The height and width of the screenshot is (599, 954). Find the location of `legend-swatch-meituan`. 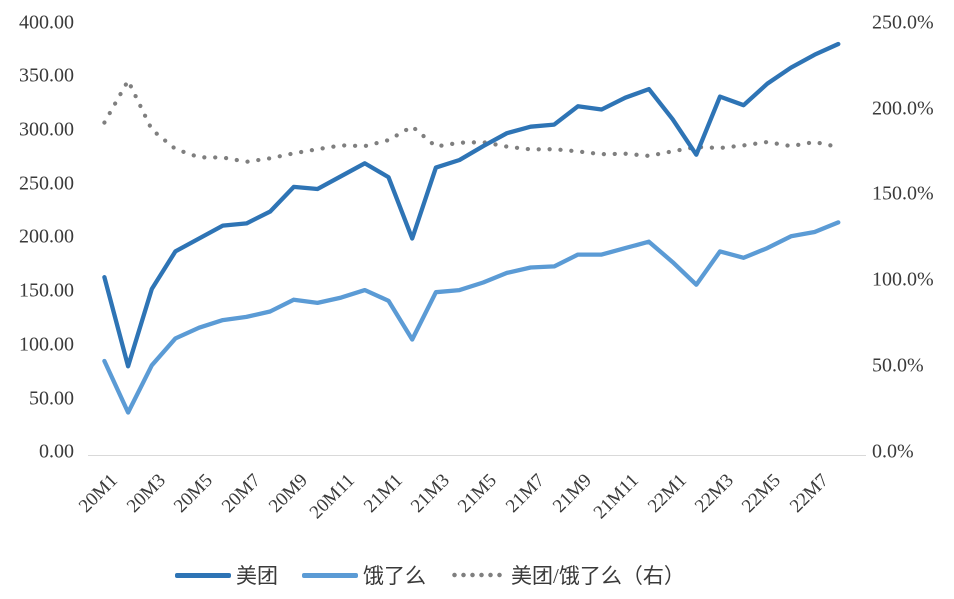

legend-swatch-meituan is located at coordinates (203, 575).